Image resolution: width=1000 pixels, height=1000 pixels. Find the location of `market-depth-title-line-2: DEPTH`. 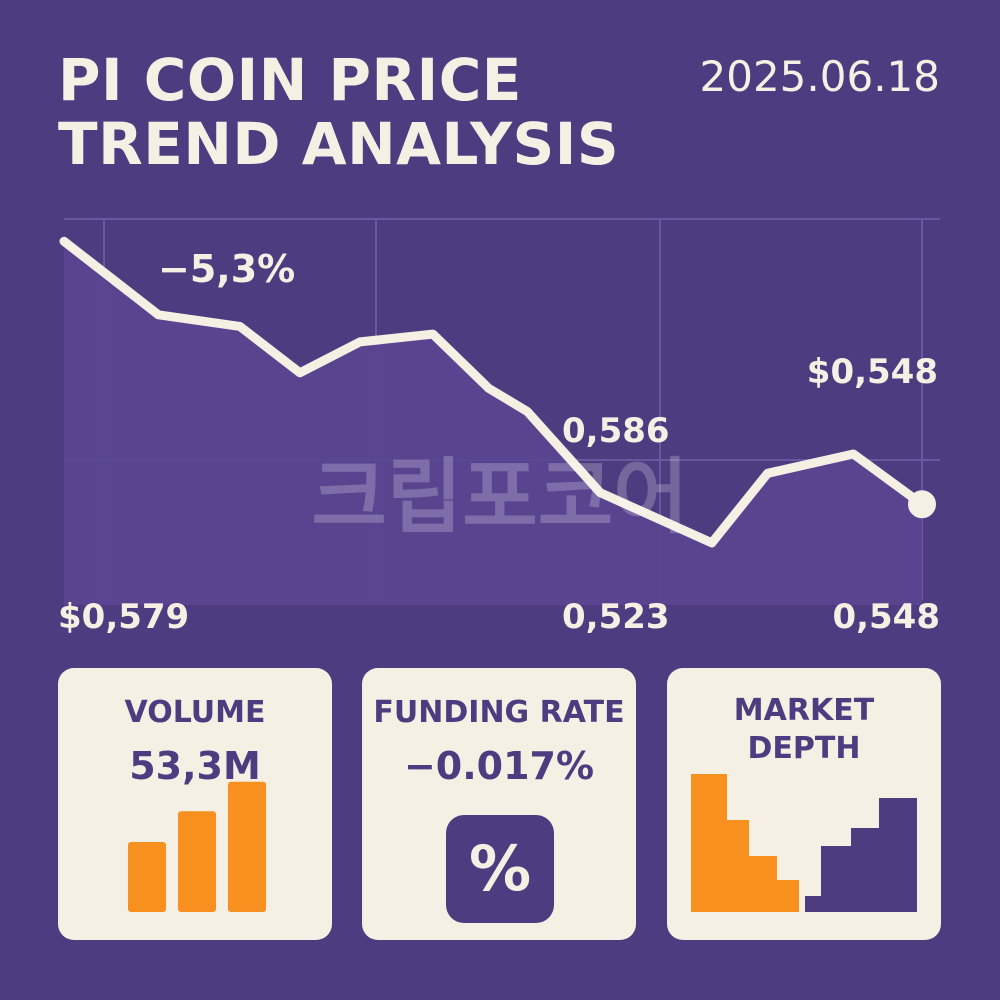

market-depth-title-line-2: DEPTH is located at coordinates (804, 748).